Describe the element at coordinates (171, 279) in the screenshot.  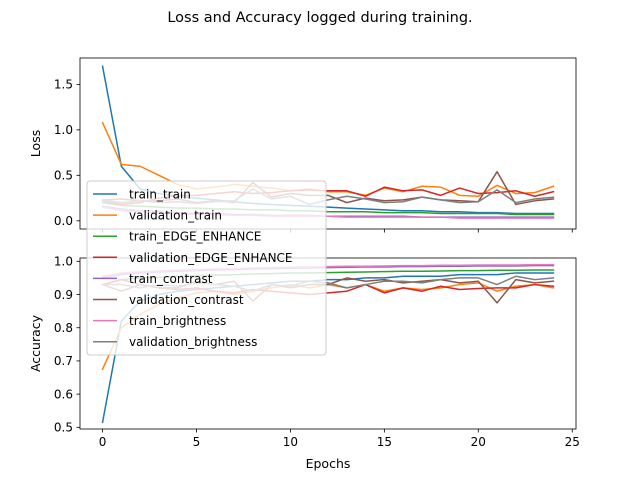
I see `legend-label: train_contrast` at that location.